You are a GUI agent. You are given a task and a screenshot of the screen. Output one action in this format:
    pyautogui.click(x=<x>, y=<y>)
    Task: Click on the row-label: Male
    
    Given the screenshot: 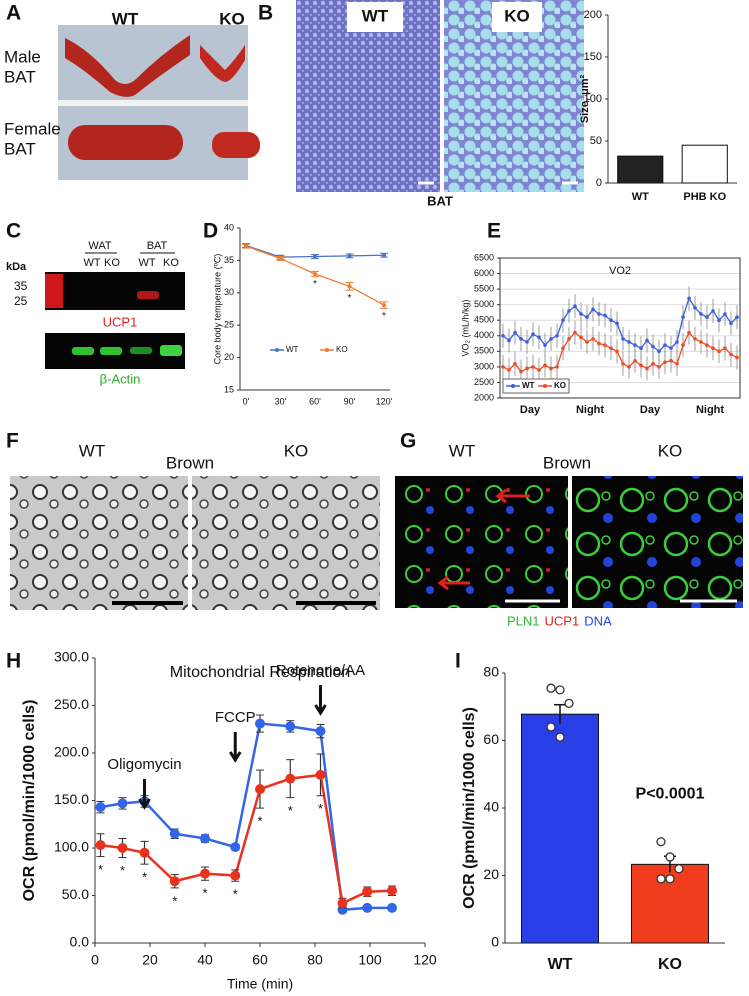 What is the action you would take?
    pyautogui.click(x=22, y=56)
    